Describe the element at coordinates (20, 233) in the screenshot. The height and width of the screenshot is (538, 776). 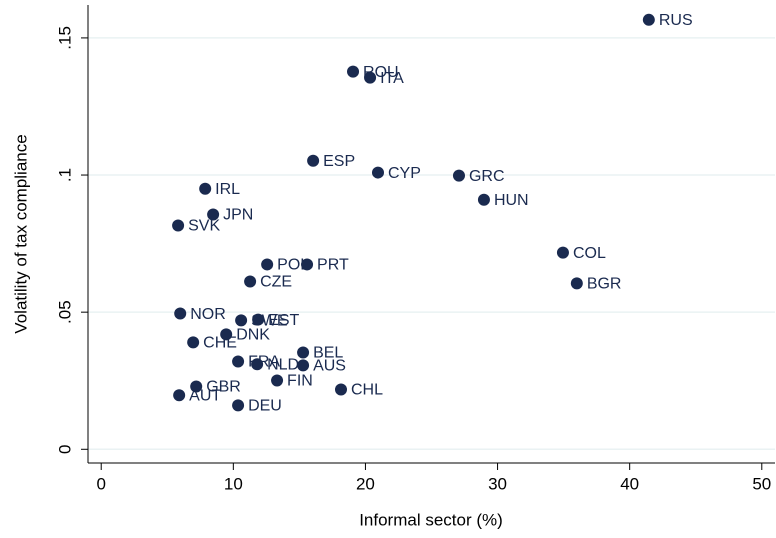
I see `y-axis-label: Volatility of tax compliance` at that location.